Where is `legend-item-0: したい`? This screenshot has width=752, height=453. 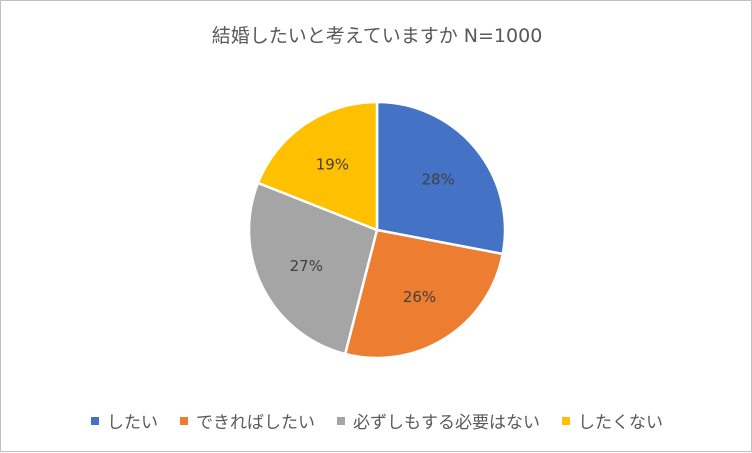
legend-item-0: したい is located at coordinates (124, 420).